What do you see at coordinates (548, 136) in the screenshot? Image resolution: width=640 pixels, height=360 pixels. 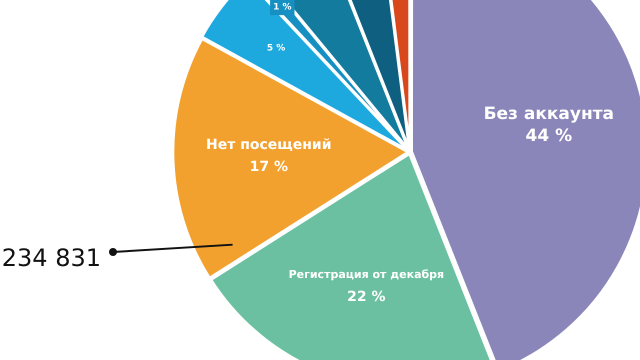 I see `data-label: 44 %` at bounding box center [548, 136].